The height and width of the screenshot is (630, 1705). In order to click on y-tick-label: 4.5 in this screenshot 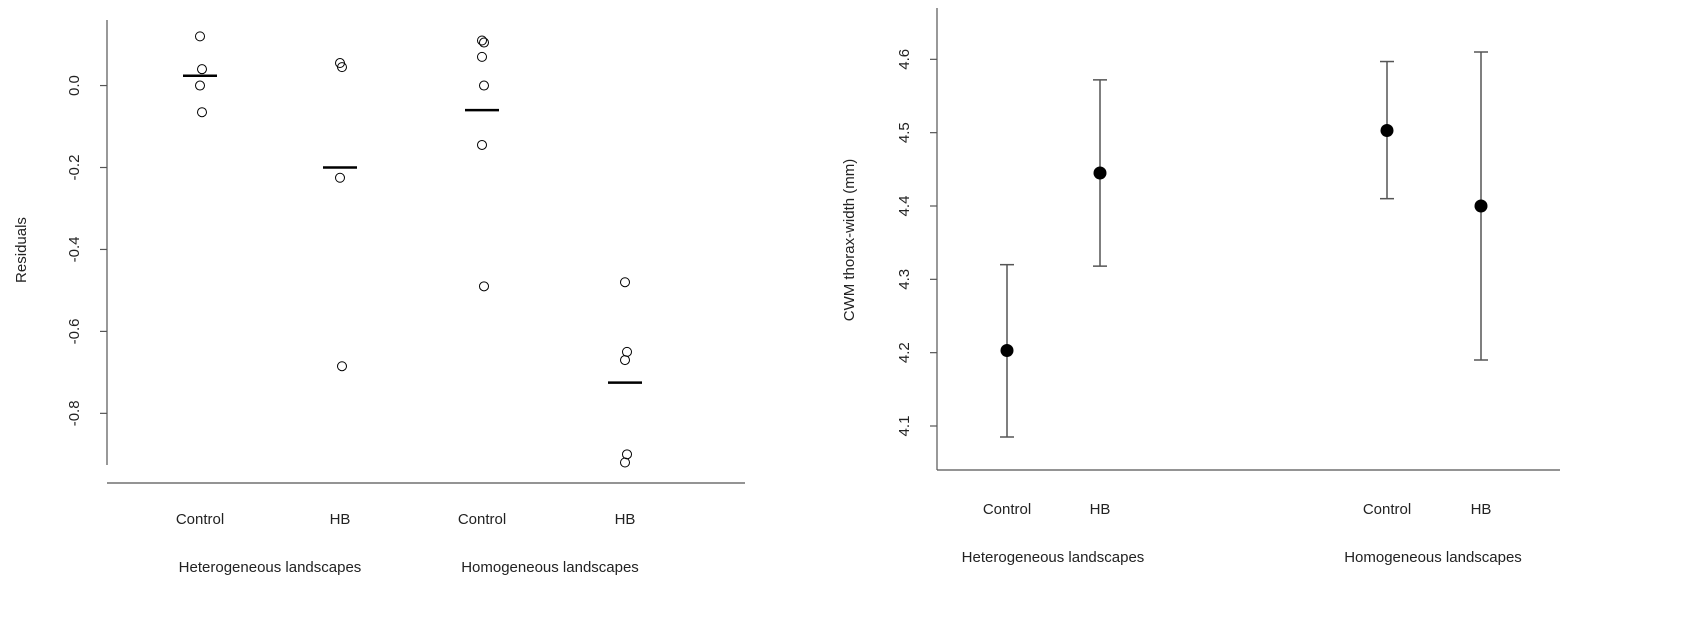, I will do `click(904, 132)`.